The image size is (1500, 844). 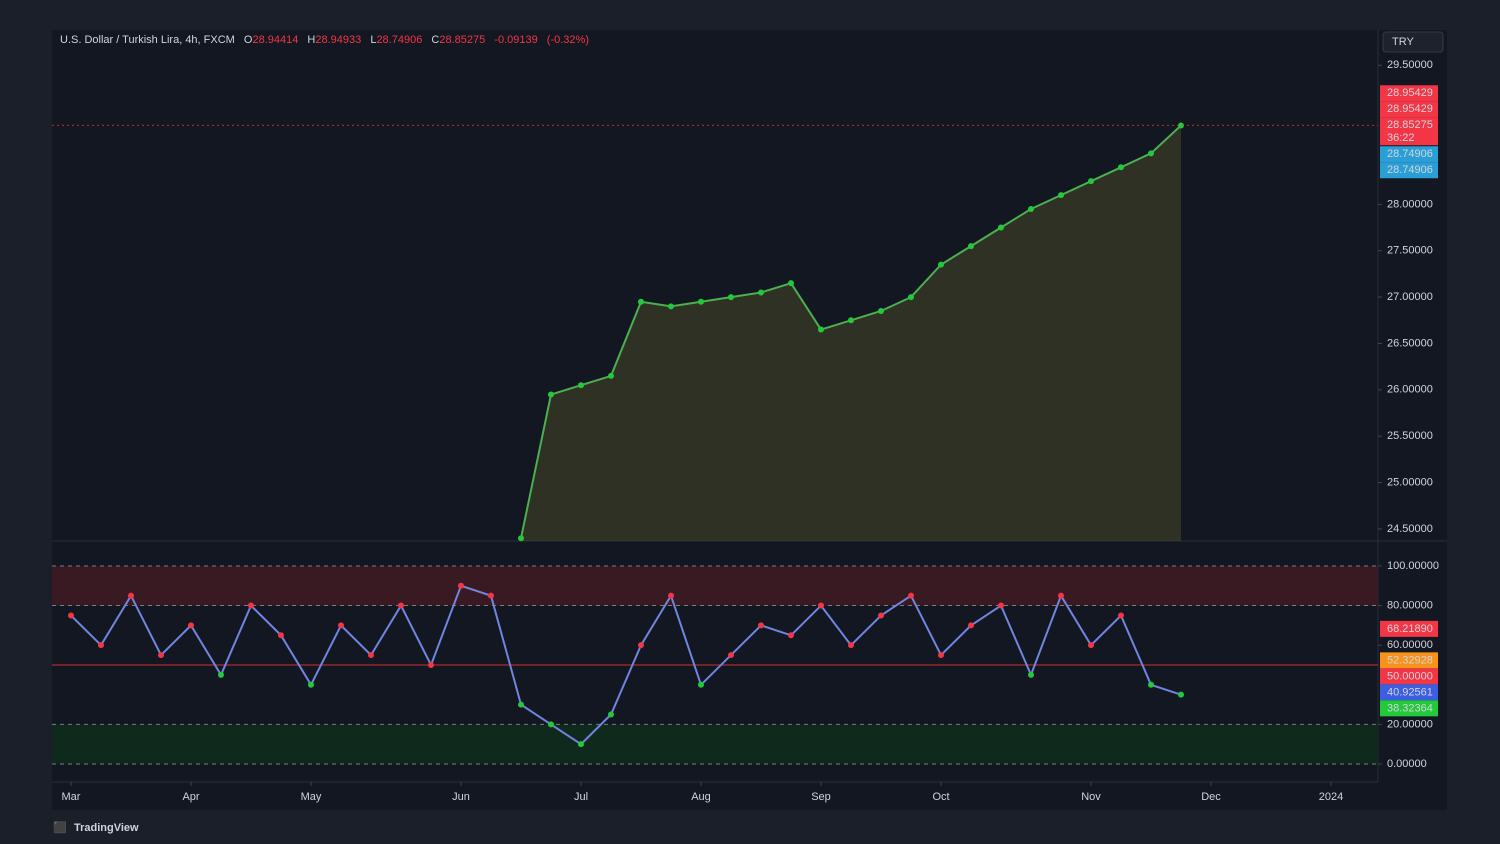 What do you see at coordinates (1410, 724) in the screenshot?
I see `y-tick-label: 20.00000` at bounding box center [1410, 724].